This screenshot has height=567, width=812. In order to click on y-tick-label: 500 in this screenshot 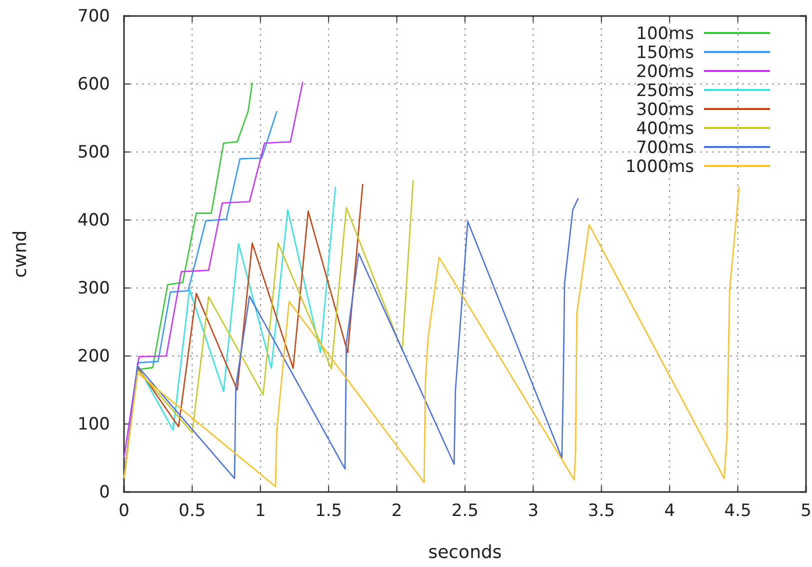, I will do `click(94, 152)`.